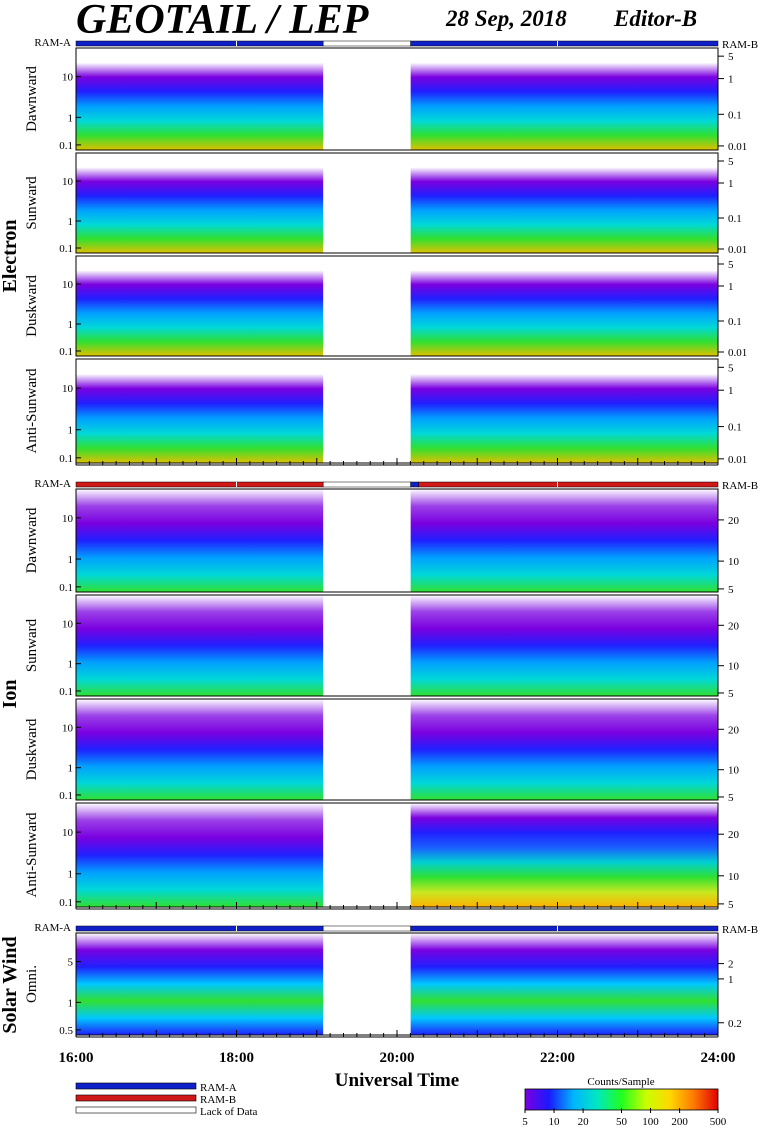 This screenshot has width=762, height=1128. I want to click on y-left-tick-label: 5, so click(71, 963).